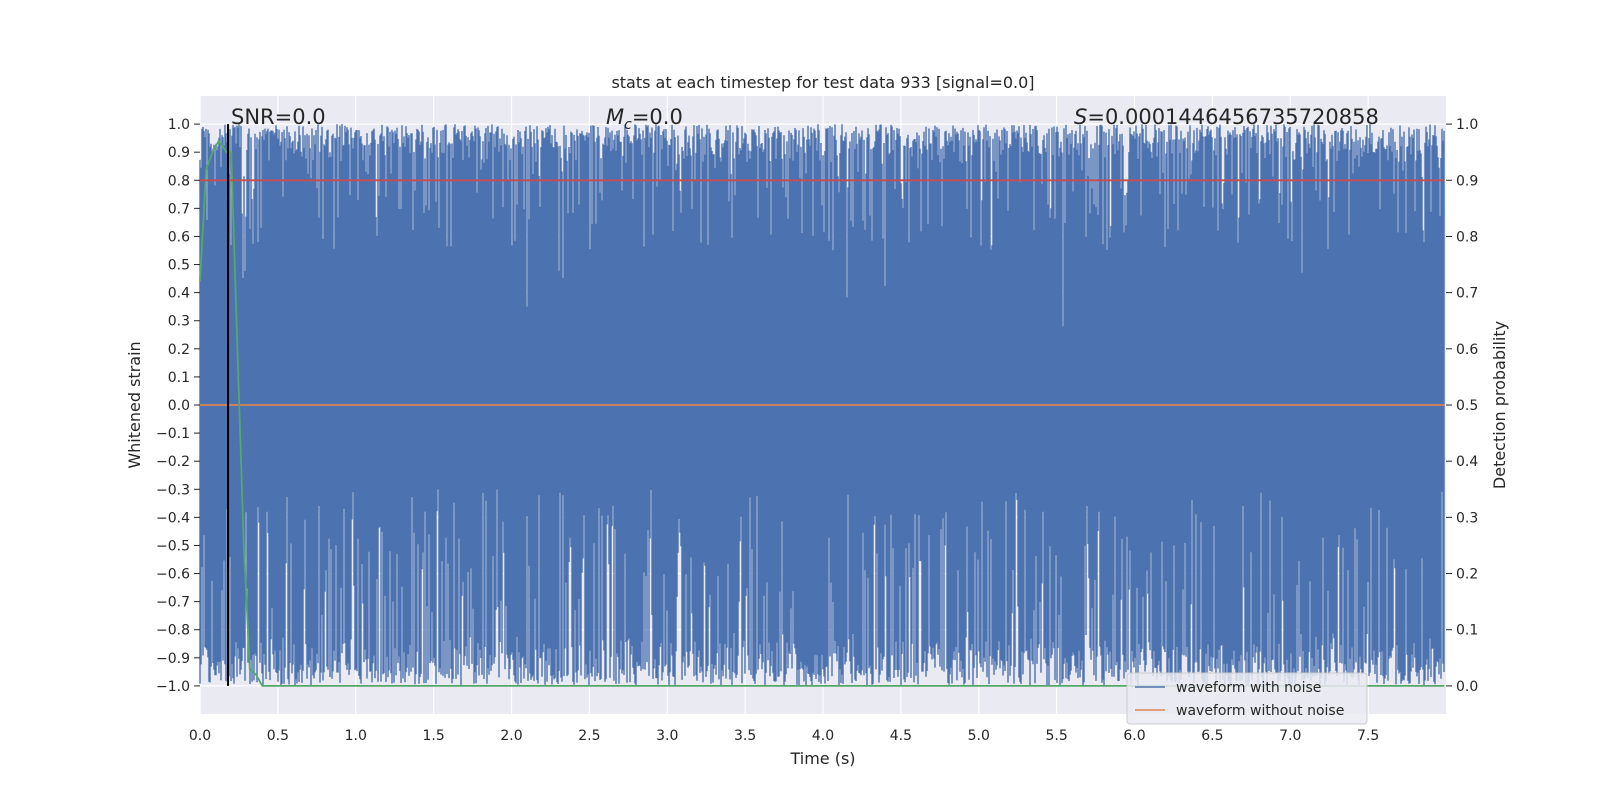 This screenshot has width=1600, height=800. What do you see at coordinates (822, 758) in the screenshot?
I see `x-axis-label: Time (s)` at bounding box center [822, 758].